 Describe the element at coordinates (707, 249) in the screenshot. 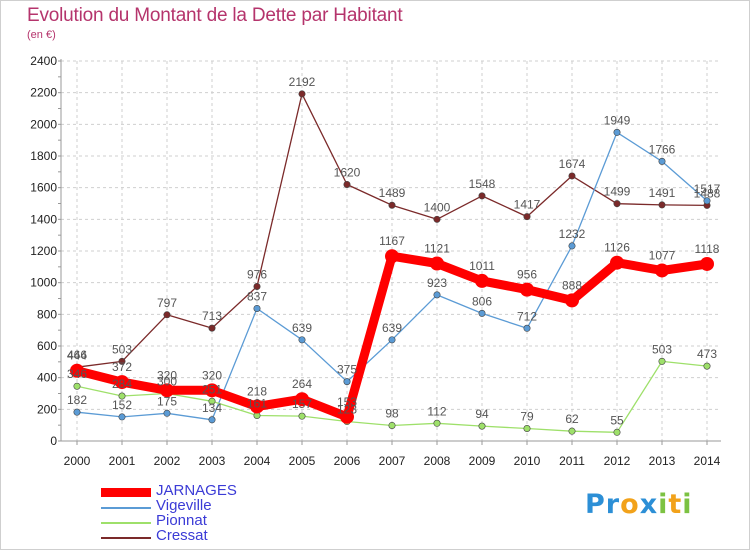

I see `data-label-jarnages: 1118` at that location.